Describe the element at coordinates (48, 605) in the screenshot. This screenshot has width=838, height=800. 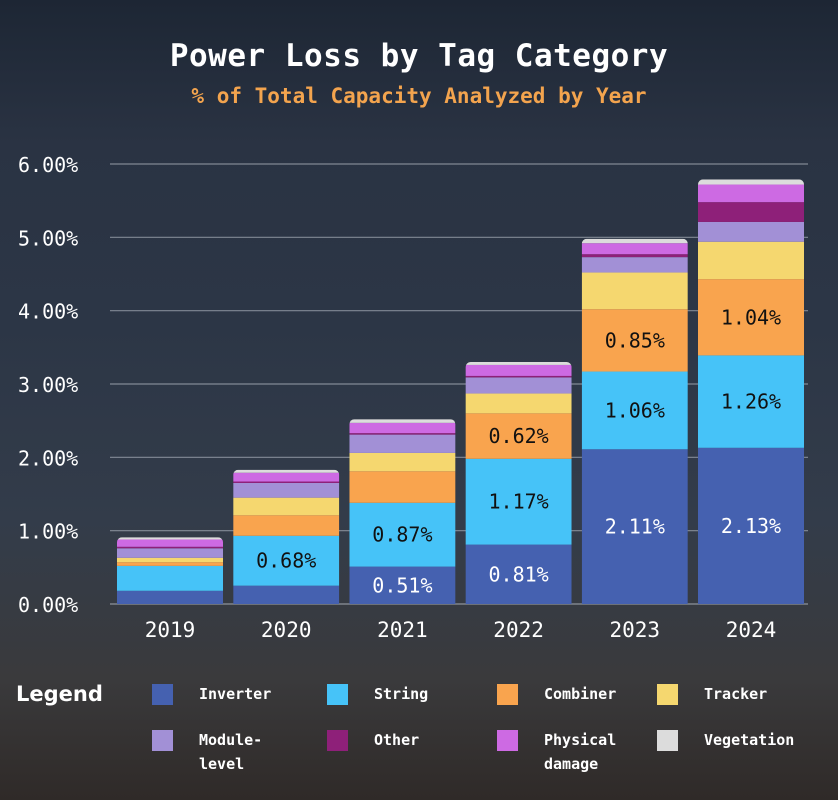
I see `y-tick-label: 0.00%` at that location.